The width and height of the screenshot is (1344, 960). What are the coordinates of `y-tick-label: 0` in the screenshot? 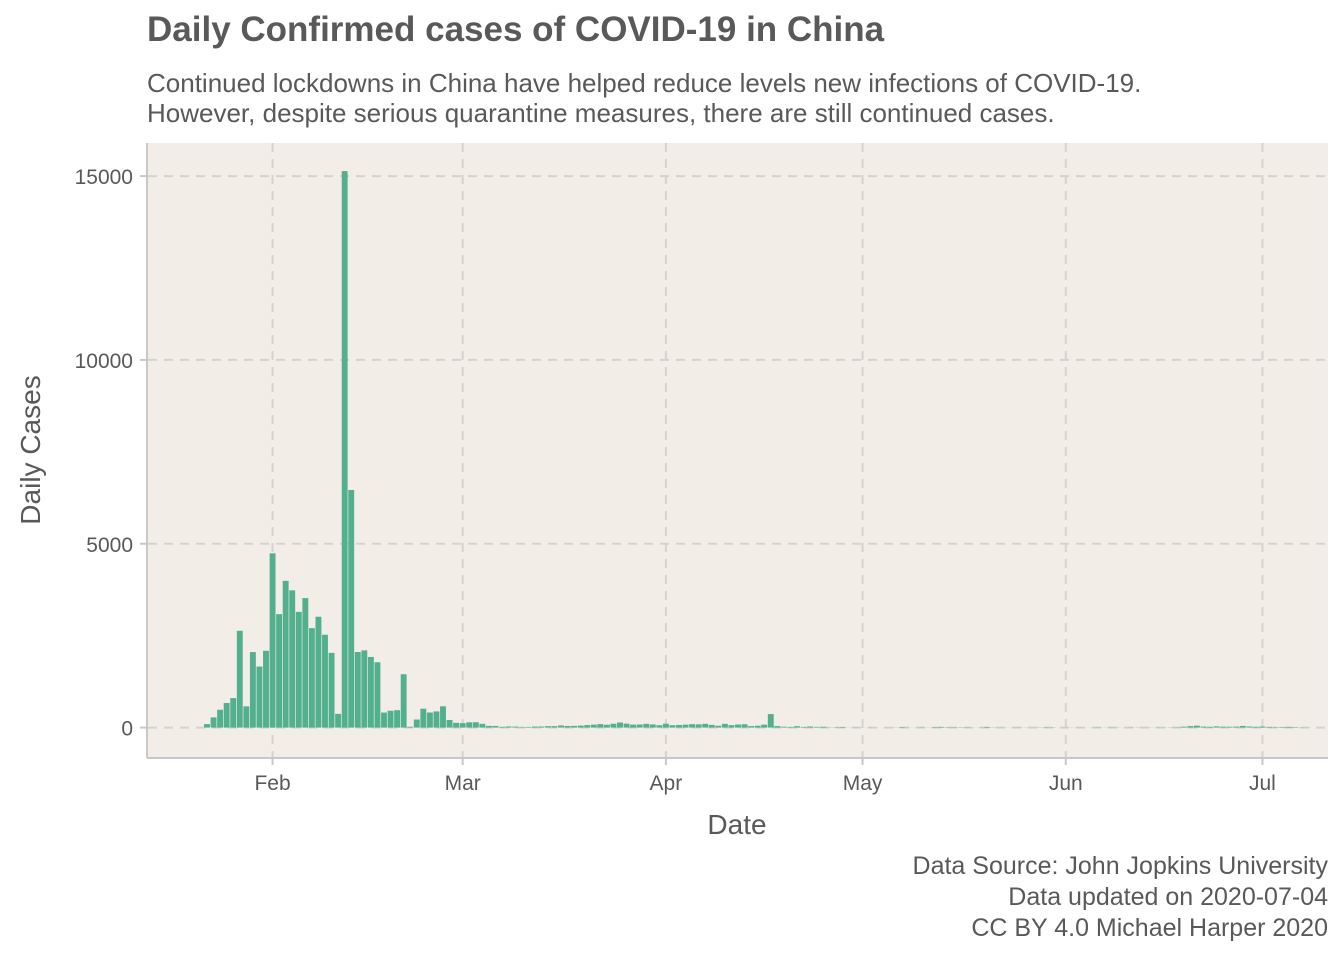 It's located at (127, 729).